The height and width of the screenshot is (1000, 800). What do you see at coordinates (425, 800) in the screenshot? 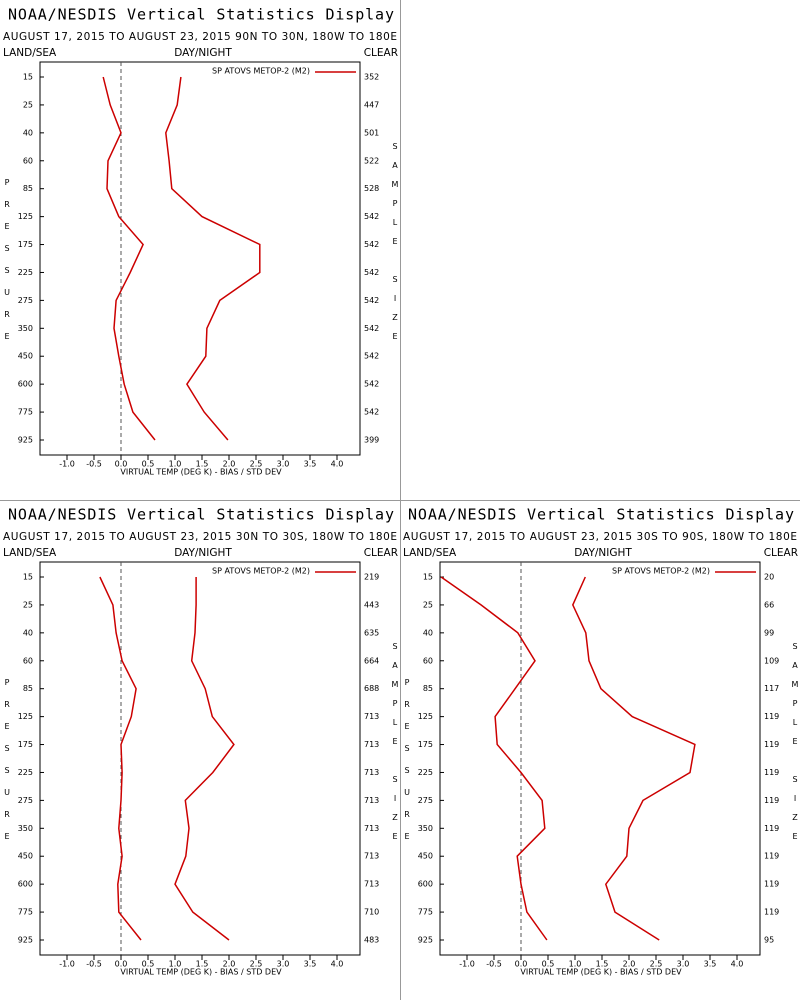
I see `y-tick-label: 275` at bounding box center [425, 800].